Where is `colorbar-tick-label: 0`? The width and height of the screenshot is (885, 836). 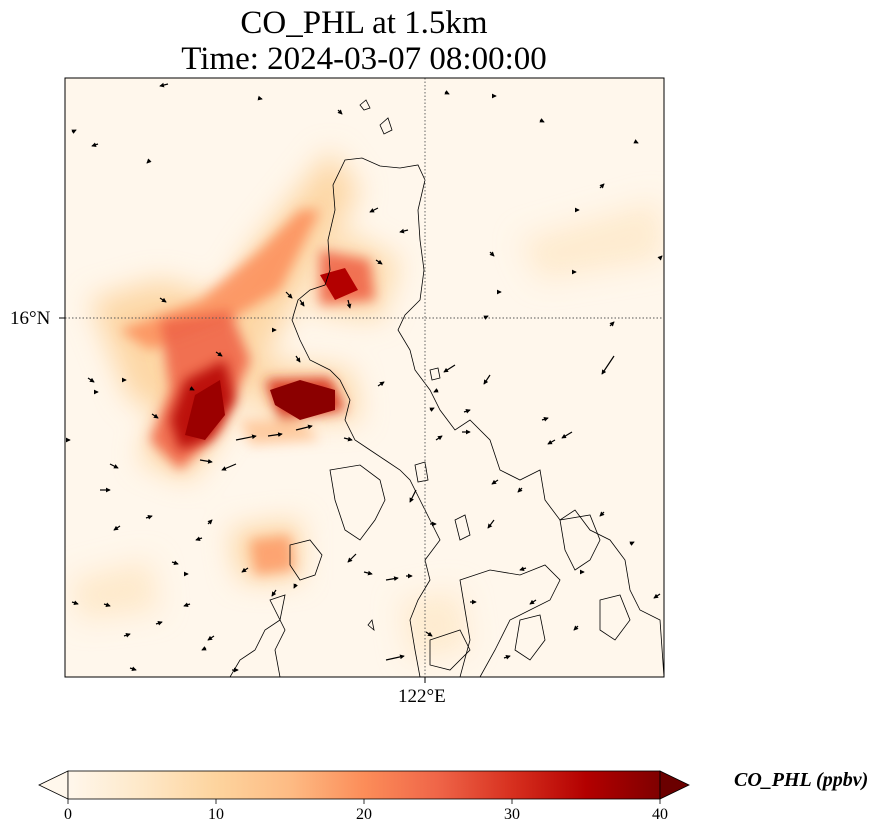
colorbar-tick-label: 0 is located at coordinates (68, 814).